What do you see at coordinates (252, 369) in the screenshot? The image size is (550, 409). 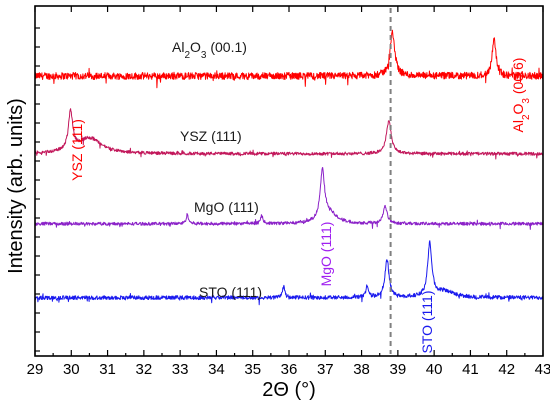 I see `x-tick-label-35: 35` at bounding box center [252, 369].